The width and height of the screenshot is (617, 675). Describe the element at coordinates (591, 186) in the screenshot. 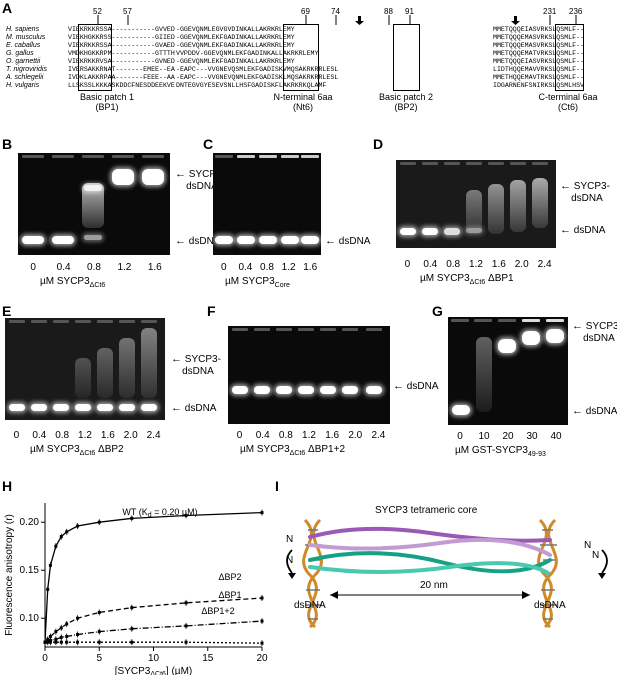

I see `gel-d-upper-line1: SYCP3-` at that location.